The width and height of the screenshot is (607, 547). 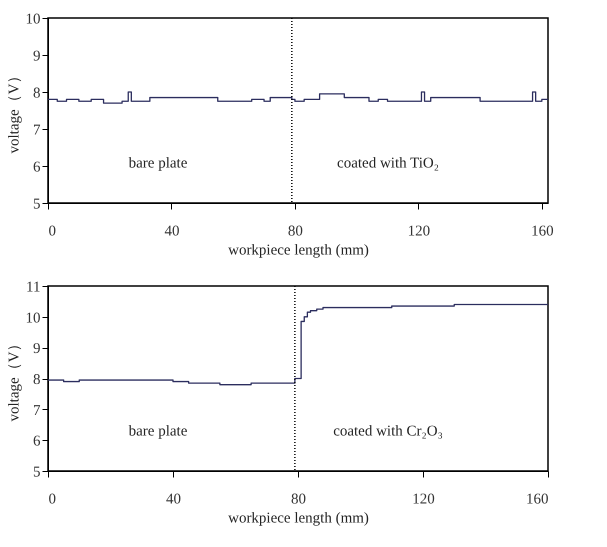 What do you see at coordinates (33, 288) in the screenshot?
I see `y-tick-label: 11` at bounding box center [33, 288].